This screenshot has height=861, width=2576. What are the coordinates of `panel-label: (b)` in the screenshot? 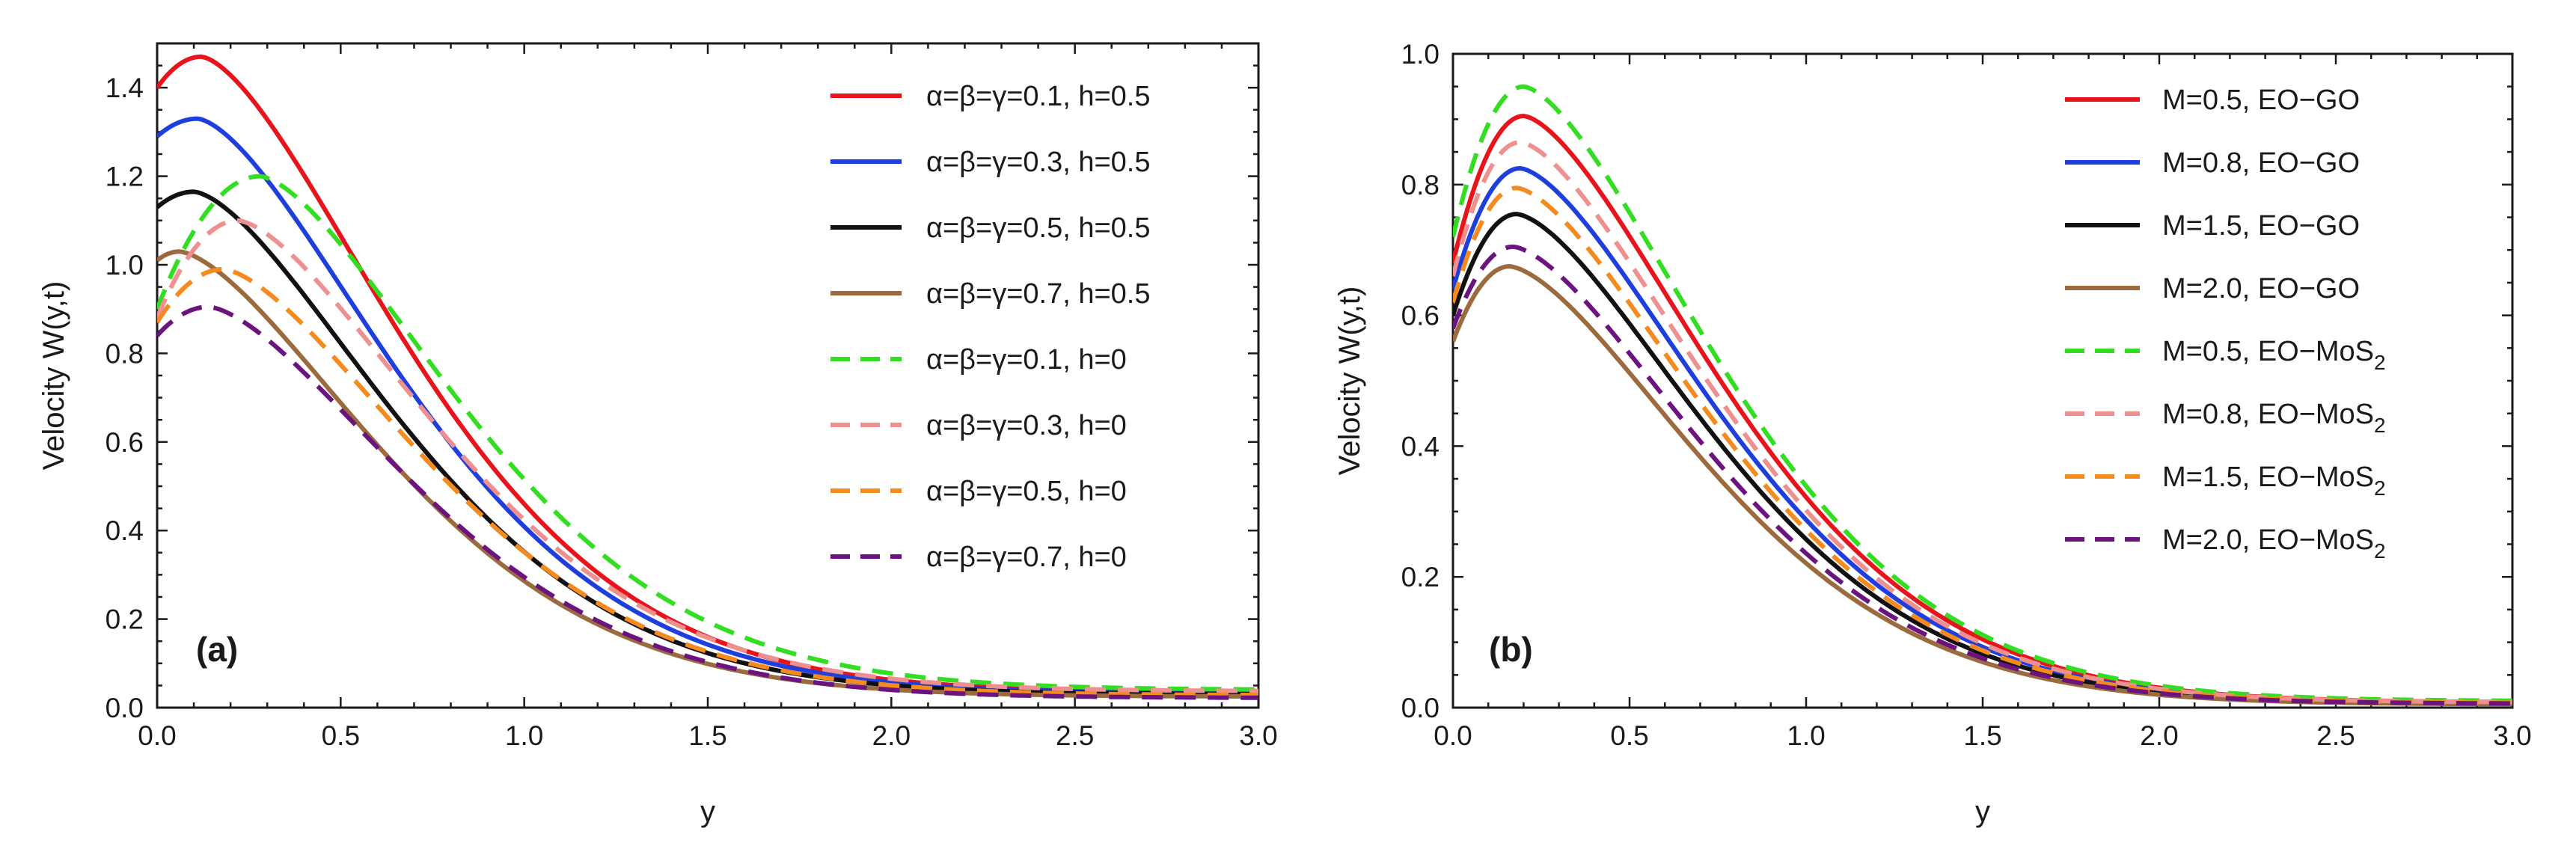 It's located at (1511, 649).